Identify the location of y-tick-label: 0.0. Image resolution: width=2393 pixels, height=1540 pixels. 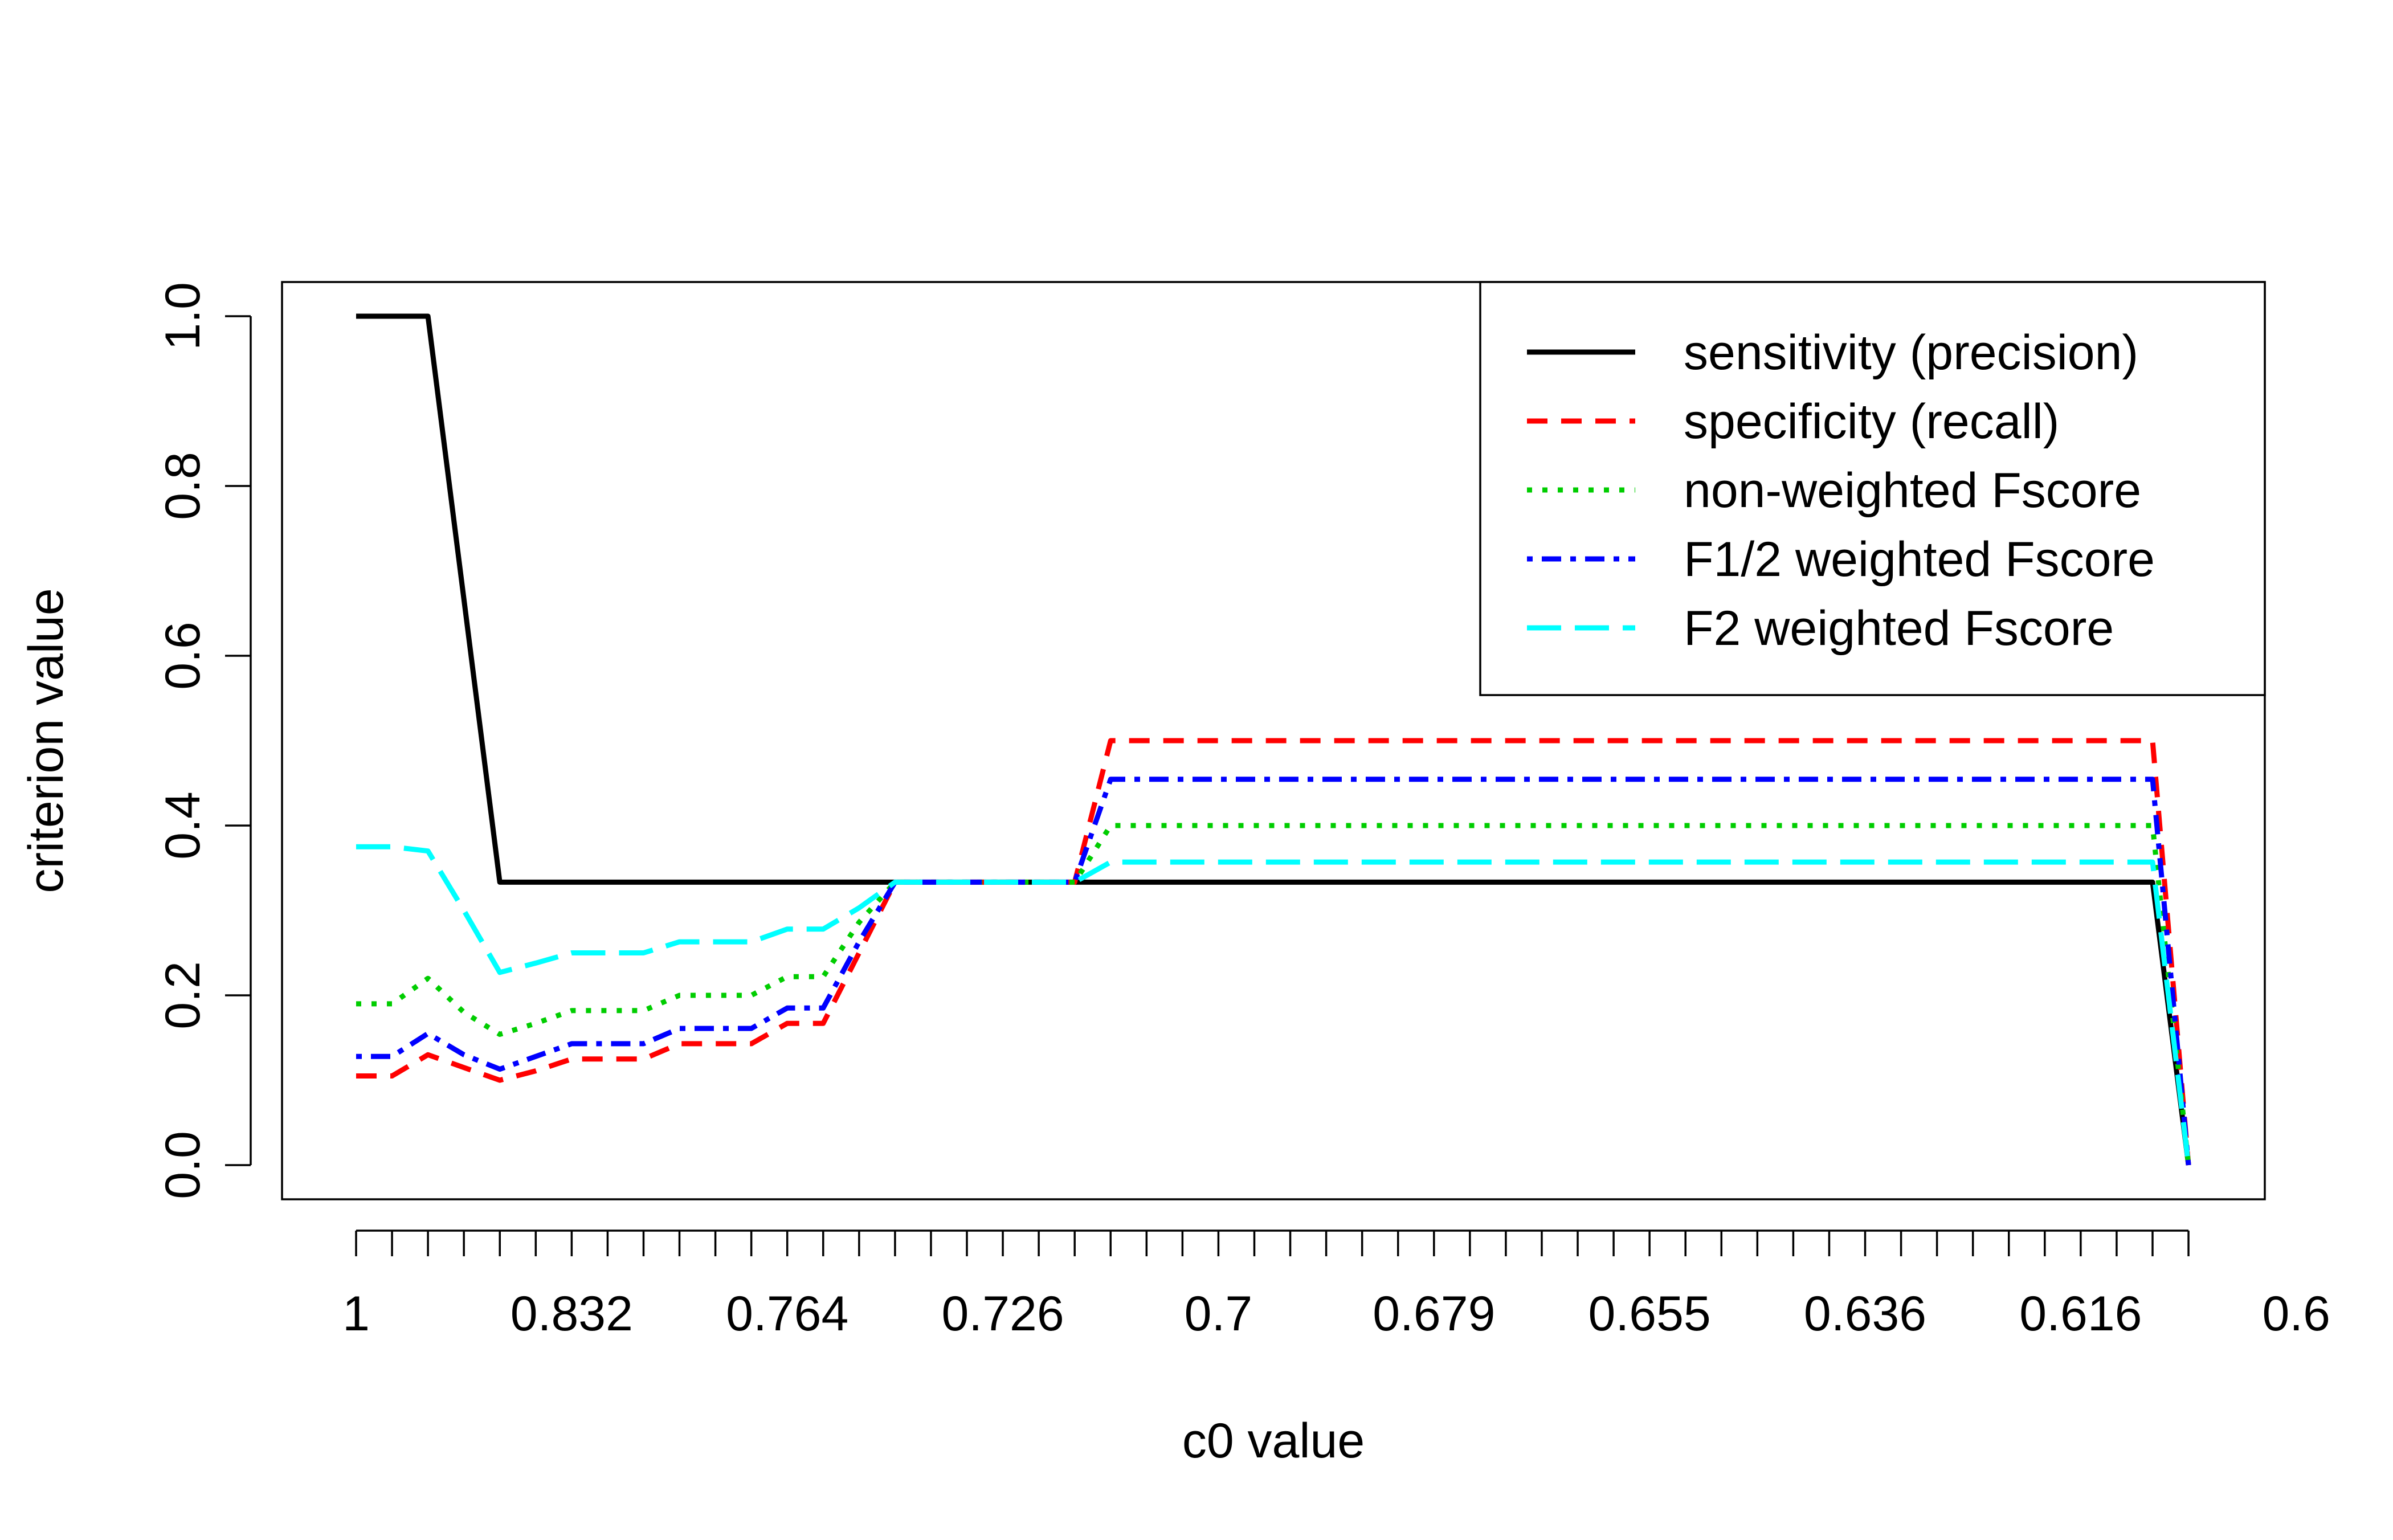
(183, 1165).